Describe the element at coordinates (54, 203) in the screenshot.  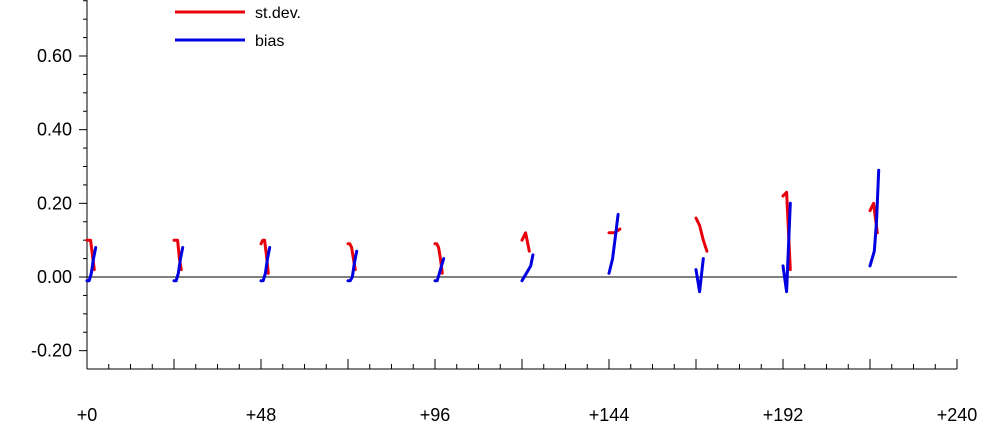
I see `y-tick-label: 0.20` at that location.